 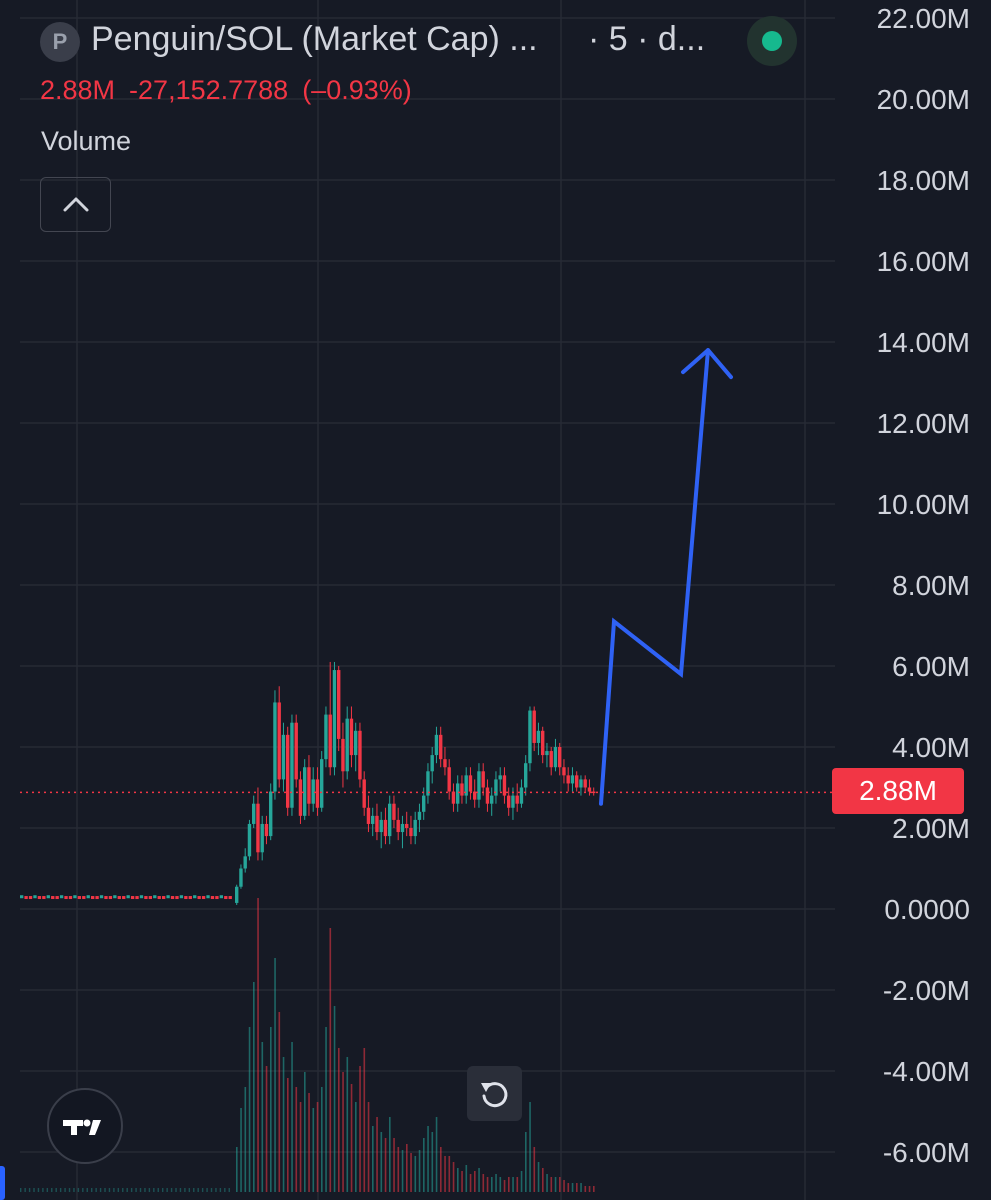 I want to click on rotate-ccw-icon, so click(x=494, y=1095).